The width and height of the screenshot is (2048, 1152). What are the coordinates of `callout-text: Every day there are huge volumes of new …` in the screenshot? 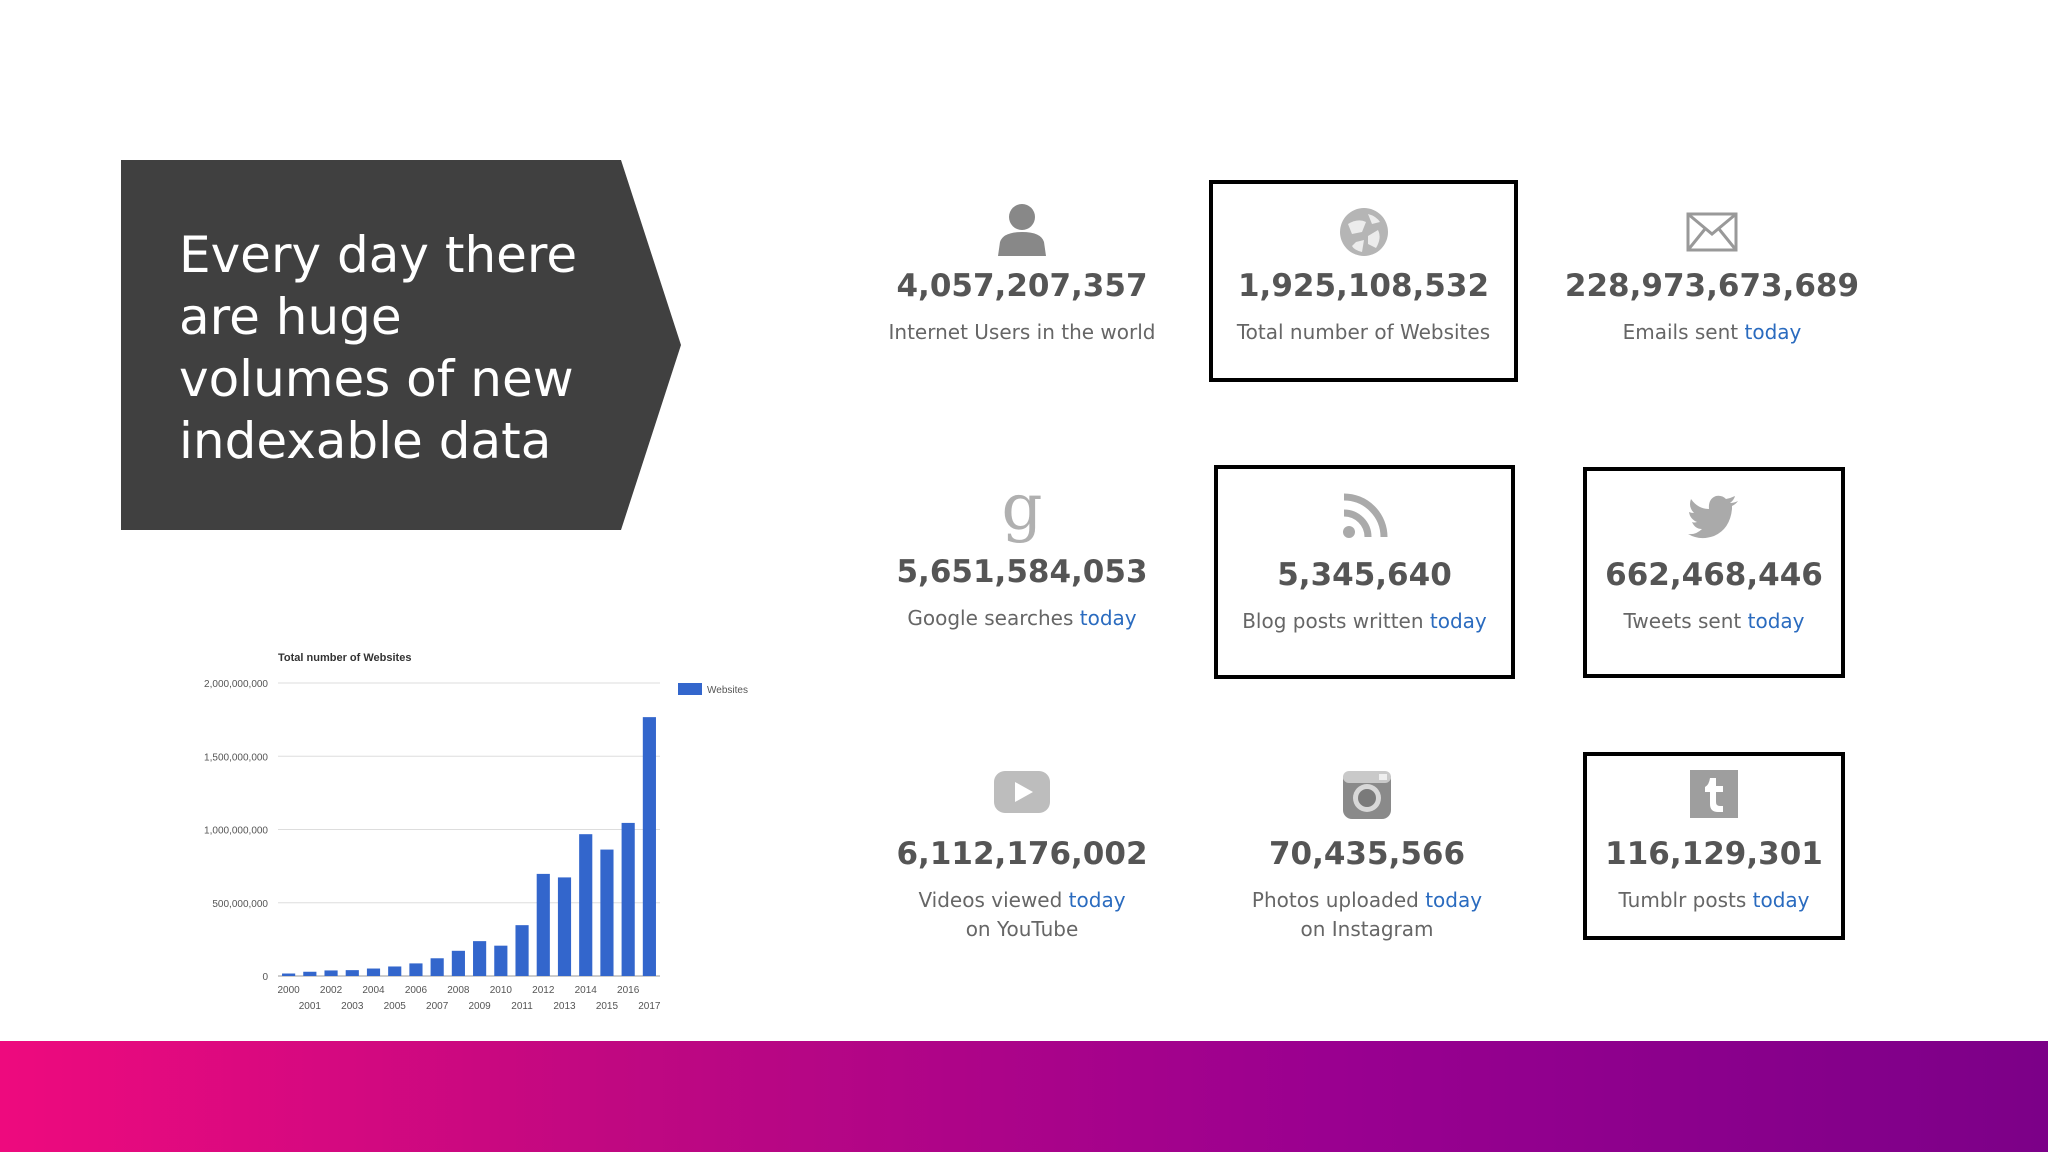 It's located at (378, 348).